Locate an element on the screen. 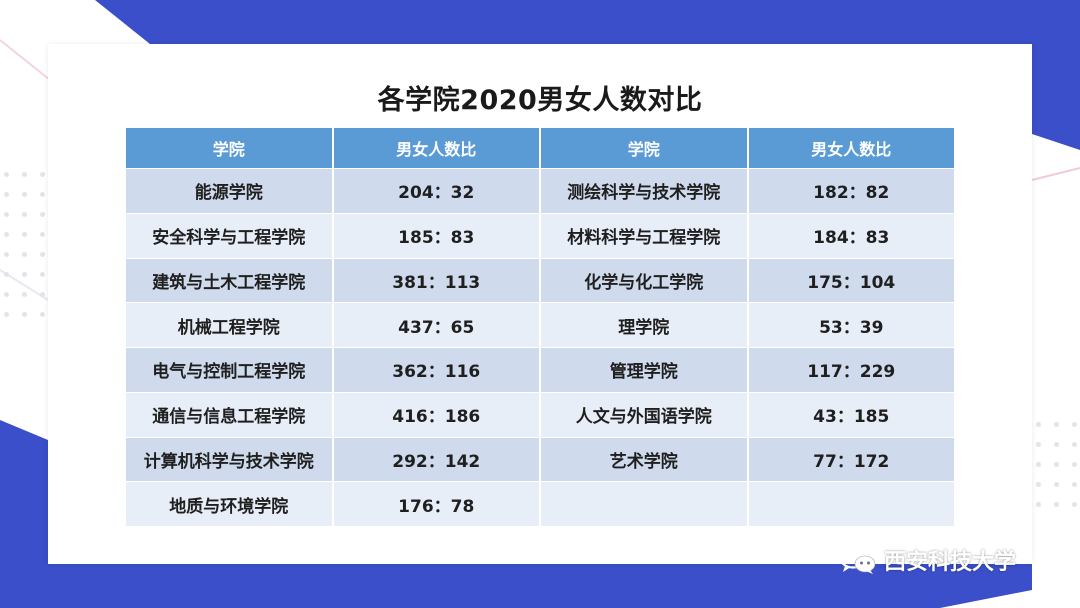  header-college-right: 学院 is located at coordinates (644, 148).